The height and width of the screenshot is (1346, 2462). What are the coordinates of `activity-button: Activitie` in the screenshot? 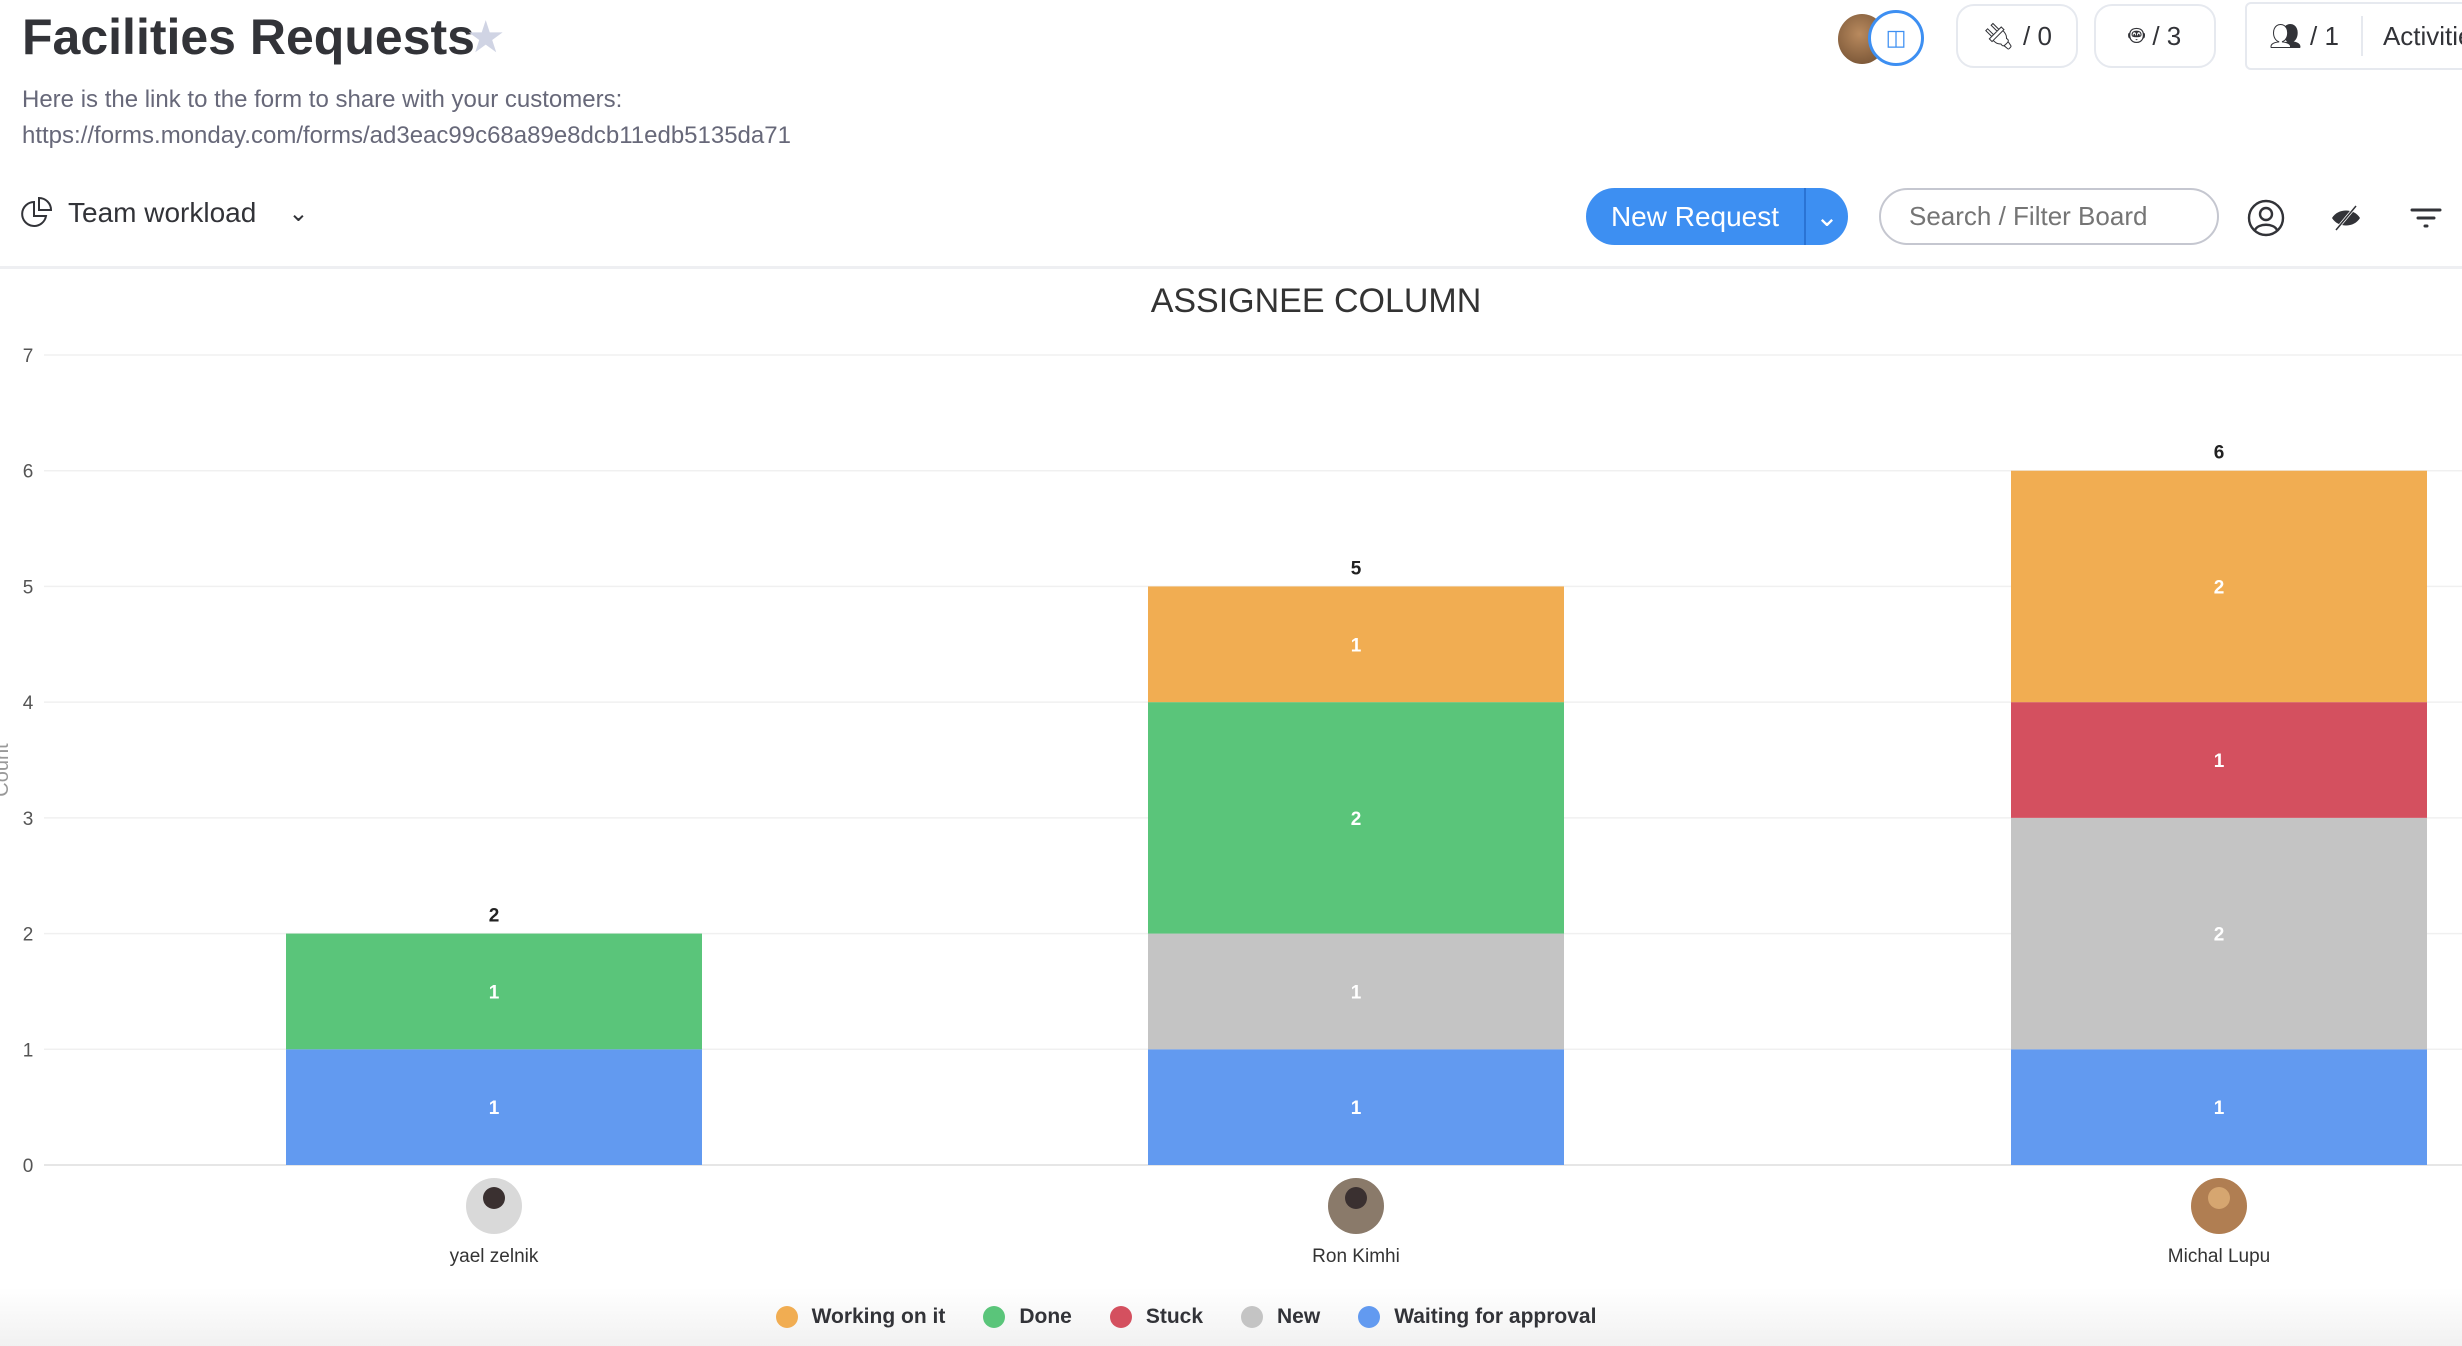 It's located at (2422, 35).